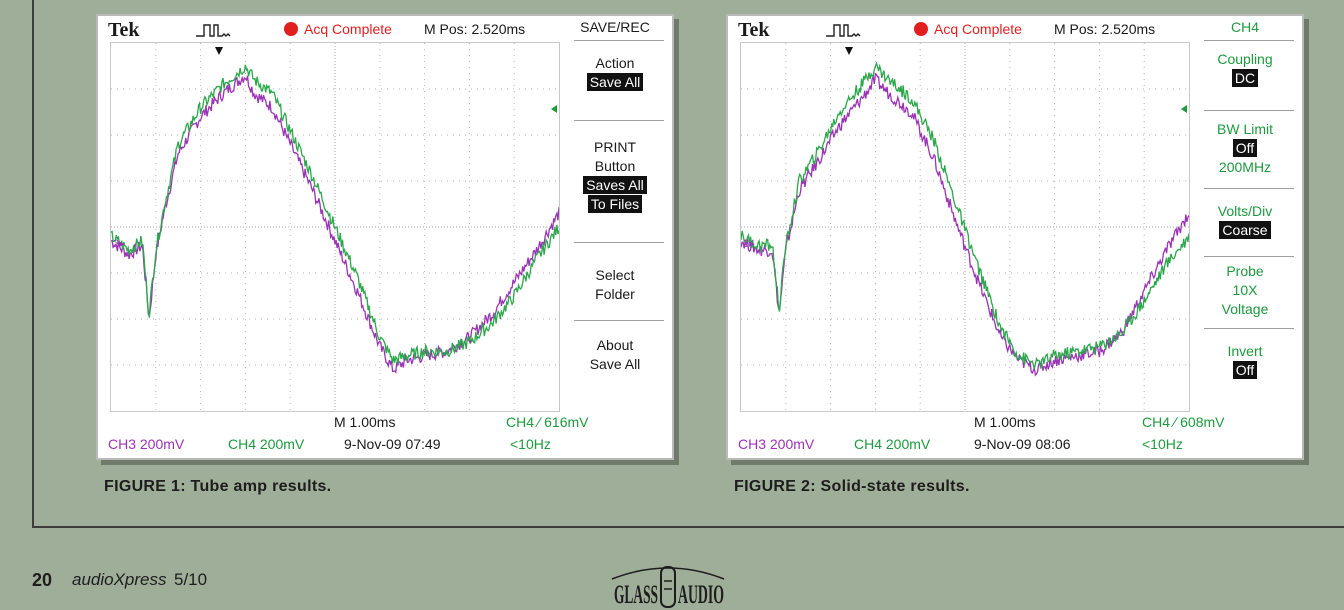  I want to click on menu-item-label: Button, so click(615, 166).